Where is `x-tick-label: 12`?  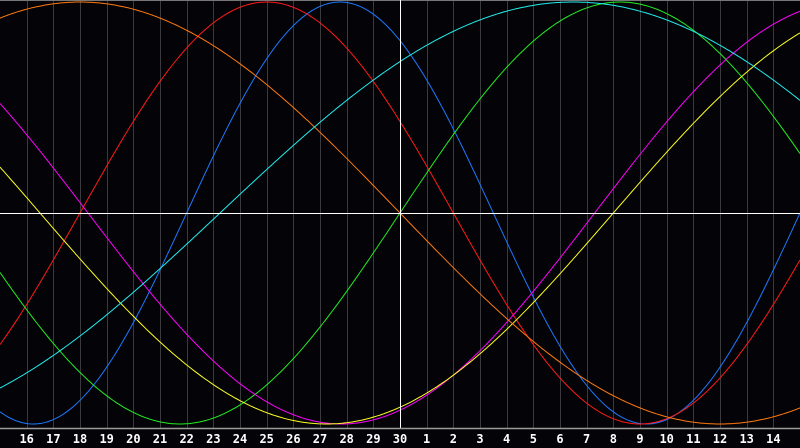 x-tick-label: 12 is located at coordinates (720, 439).